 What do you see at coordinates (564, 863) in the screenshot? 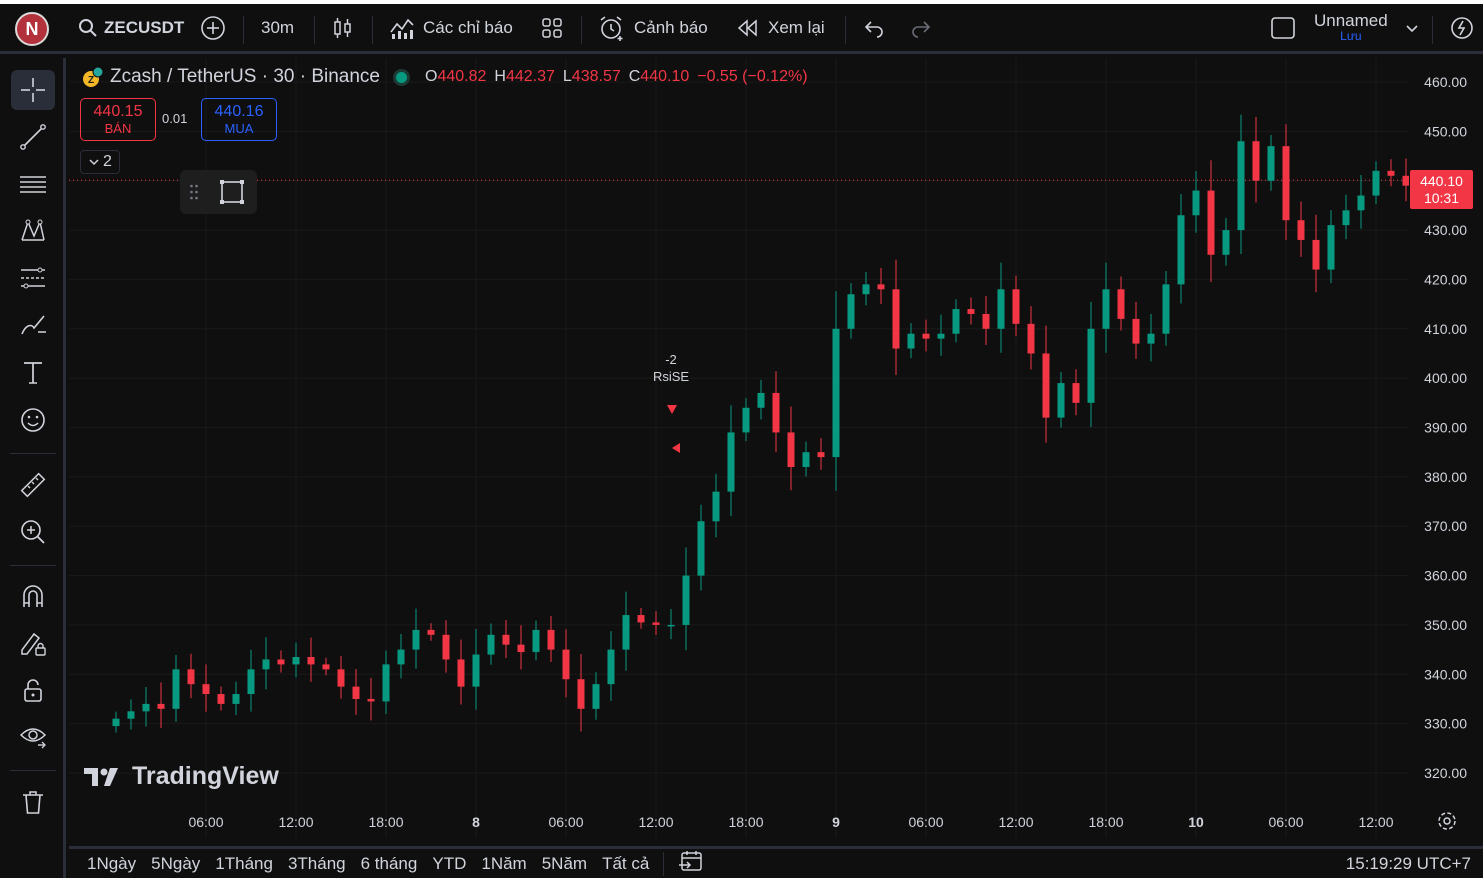
I see `range-button: 5Năm` at bounding box center [564, 863].